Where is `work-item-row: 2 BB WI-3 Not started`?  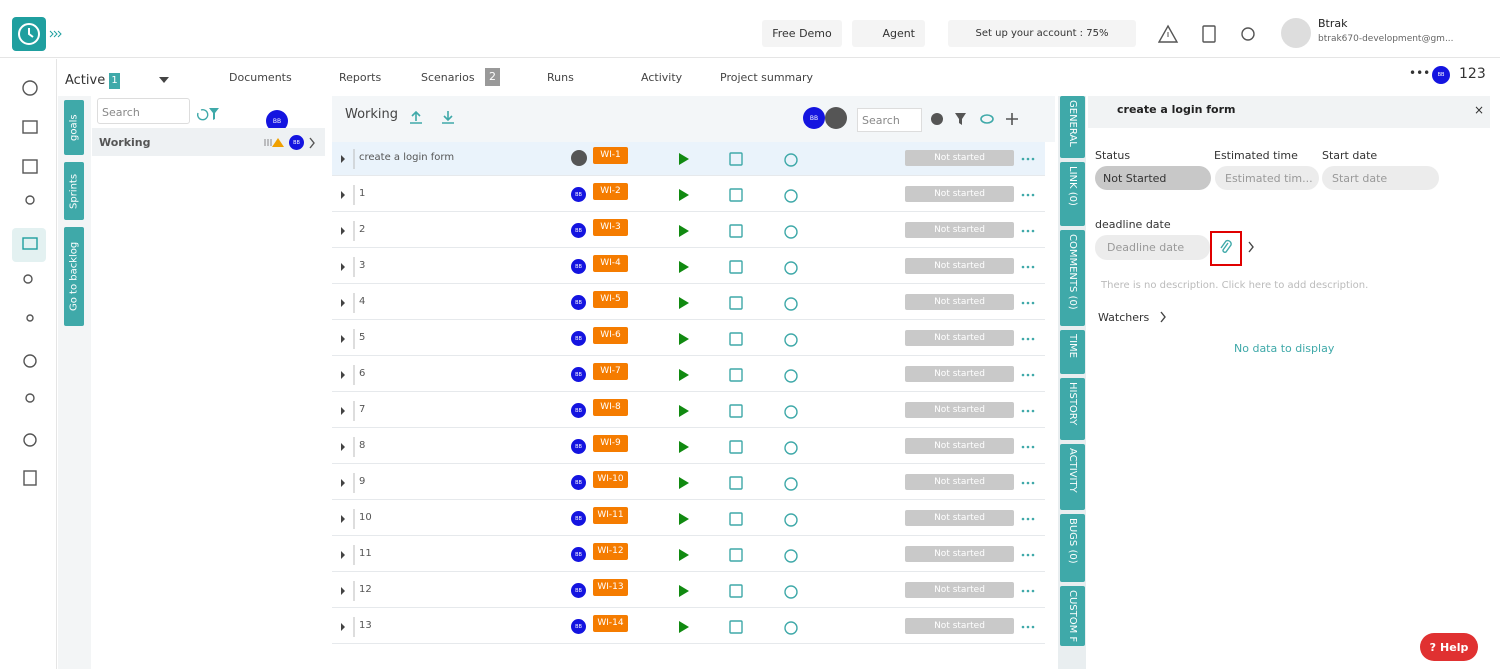
work-item-row: 2 BB WI-3 Not started is located at coordinates (688, 231).